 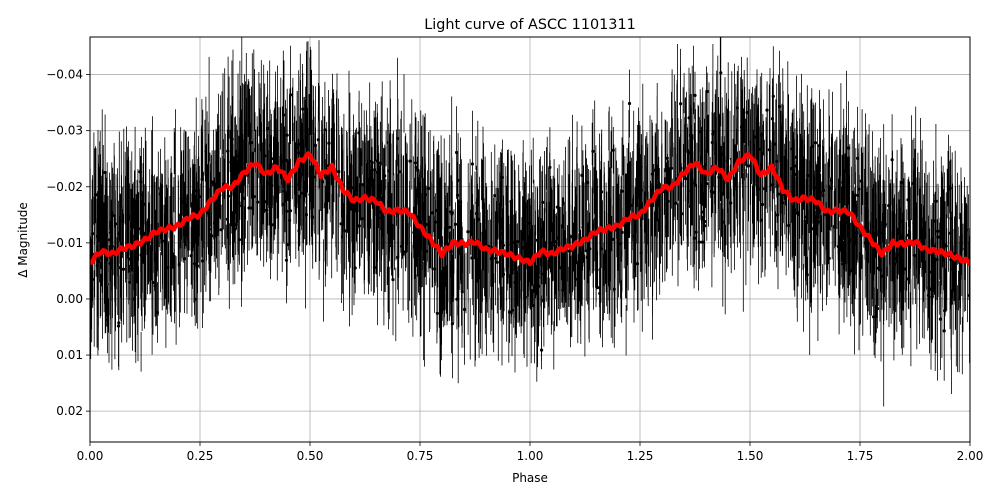 What do you see at coordinates (23, 240) in the screenshot?
I see `y-axis-label: Δ Magnitude` at bounding box center [23, 240].